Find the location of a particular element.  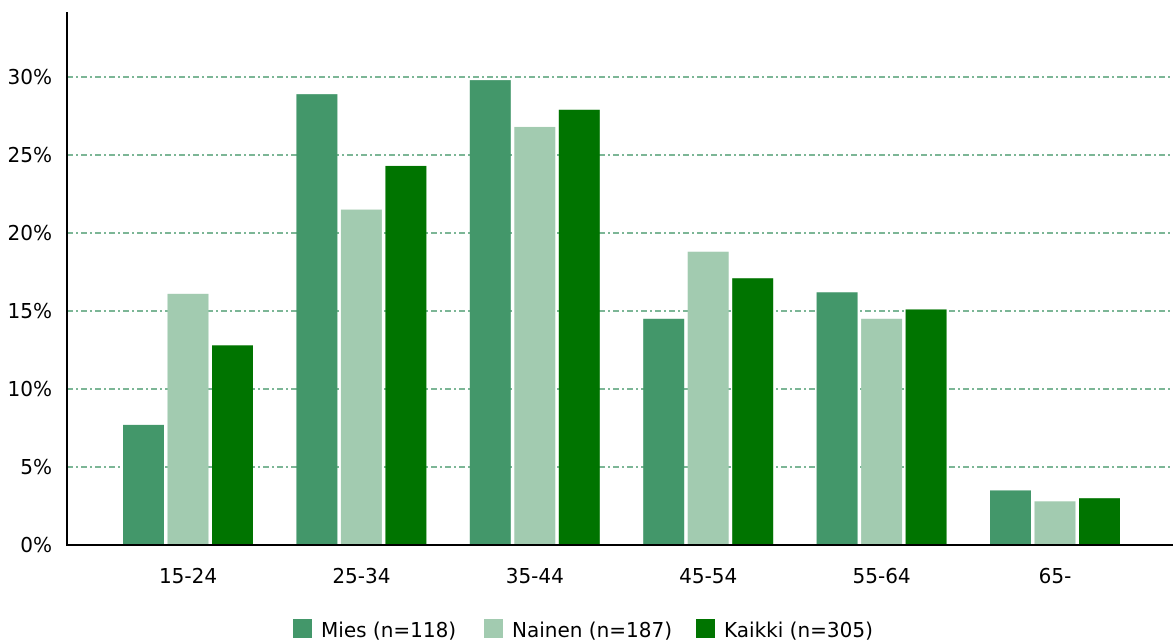

x-tick-label: 35-44 is located at coordinates (535, 576).